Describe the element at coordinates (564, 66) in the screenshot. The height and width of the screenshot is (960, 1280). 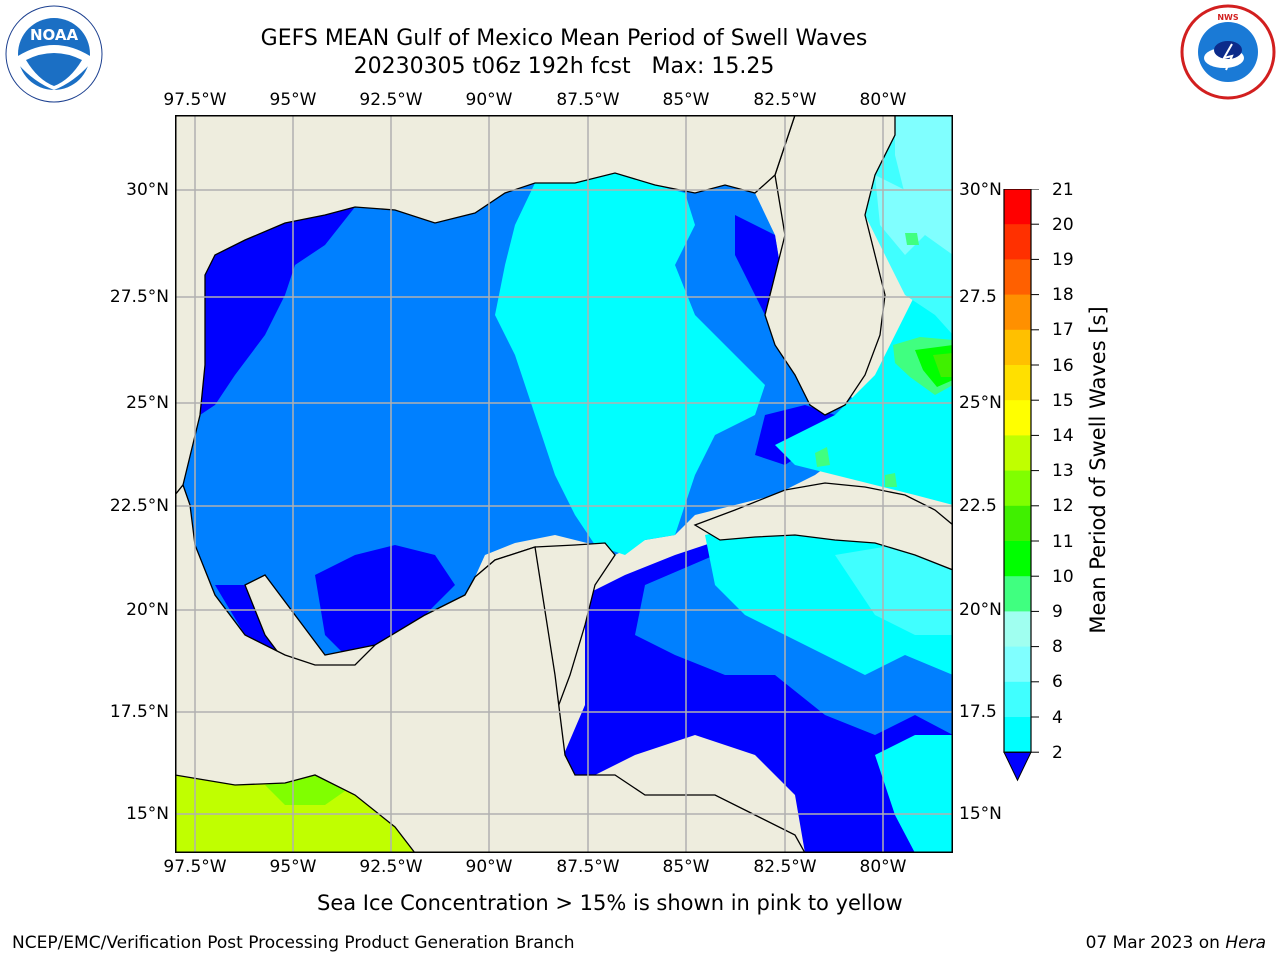
I see `chart-subtitle: 20230305 t06z 192h fcst Max: 15.25` at that location.